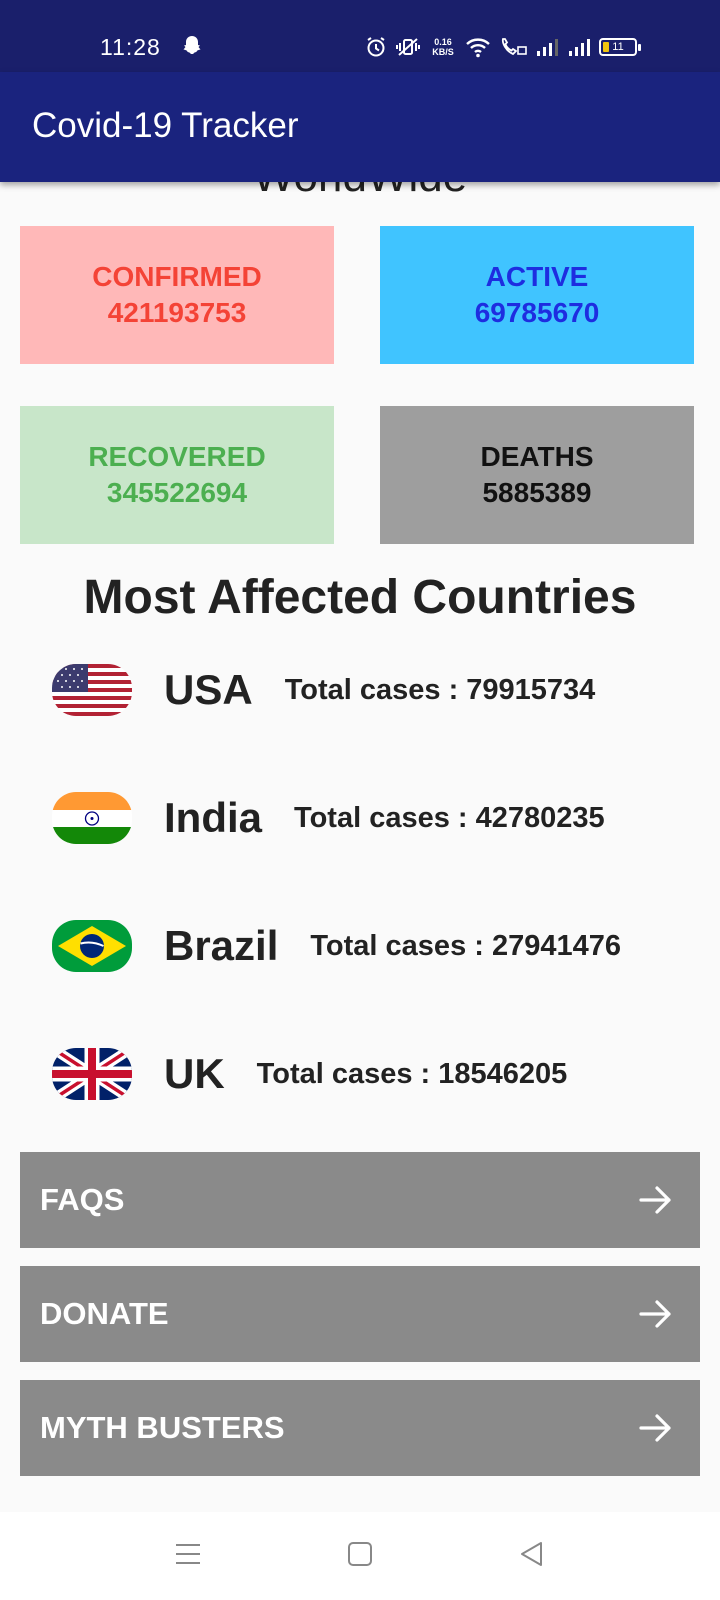  Describe the element at coordinates (194, 1073) in the screenshot. I see `country-name: UK` at that location.